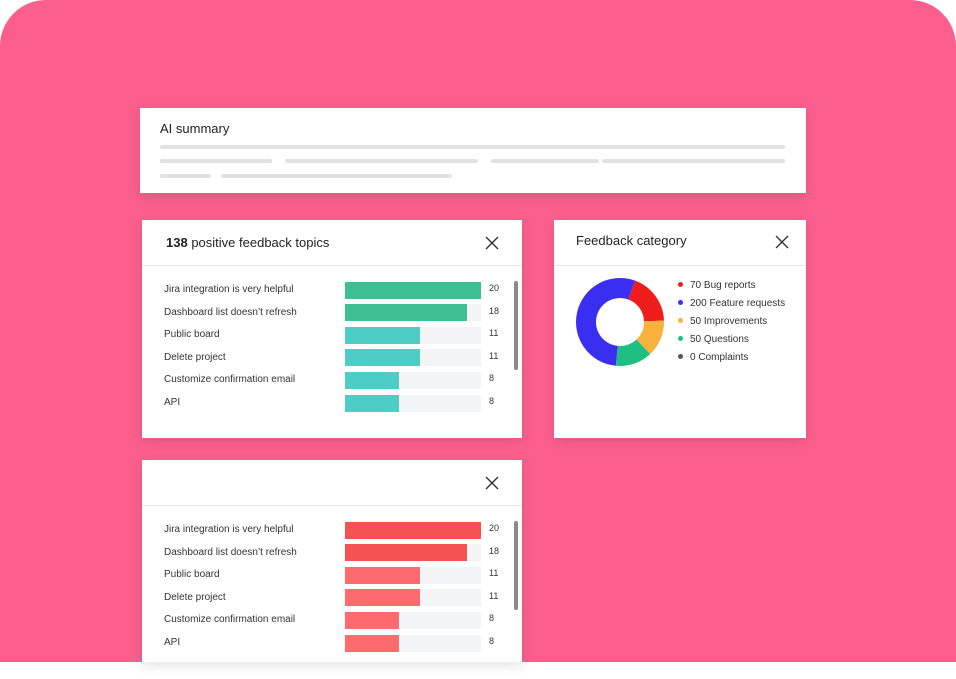 This screenshot has width=956, height=679. What do you see at coordinates (735, 321) in the screenshot?
I see `legend-name: Improvements` at bounding box center [735, 321].